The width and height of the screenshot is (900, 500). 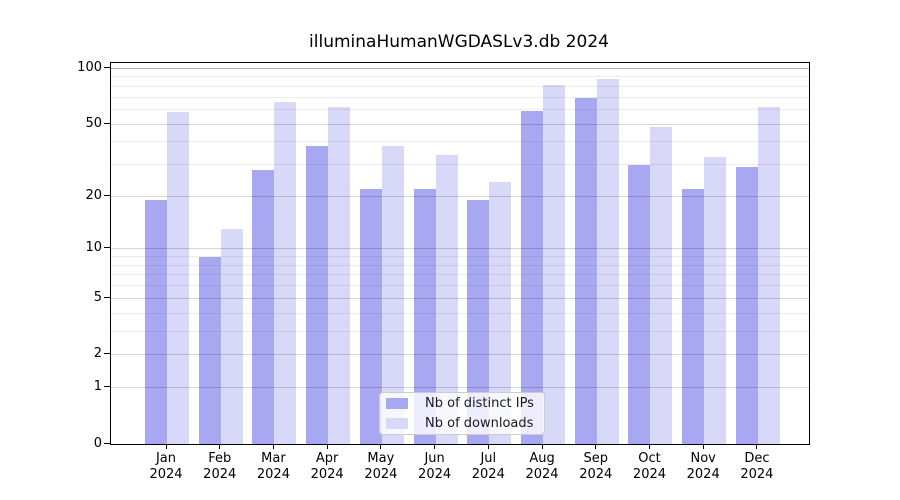 I want to click on x-tick-may, so click(x=381, y=446).